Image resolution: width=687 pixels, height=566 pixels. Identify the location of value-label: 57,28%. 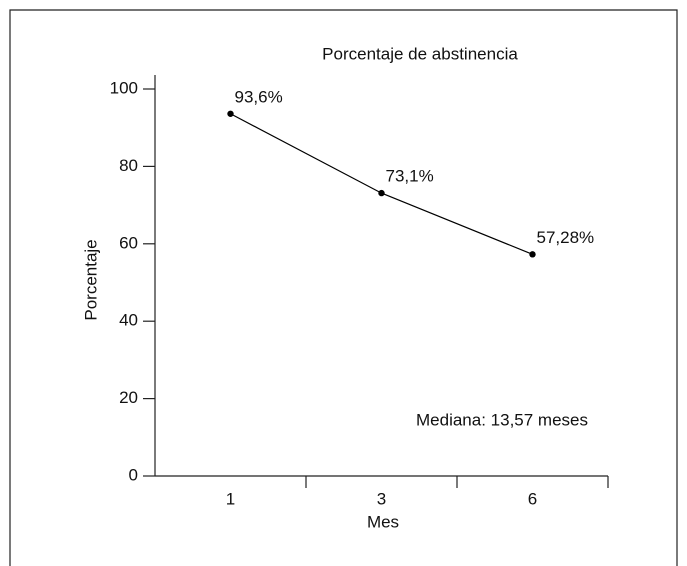
(566, 237).